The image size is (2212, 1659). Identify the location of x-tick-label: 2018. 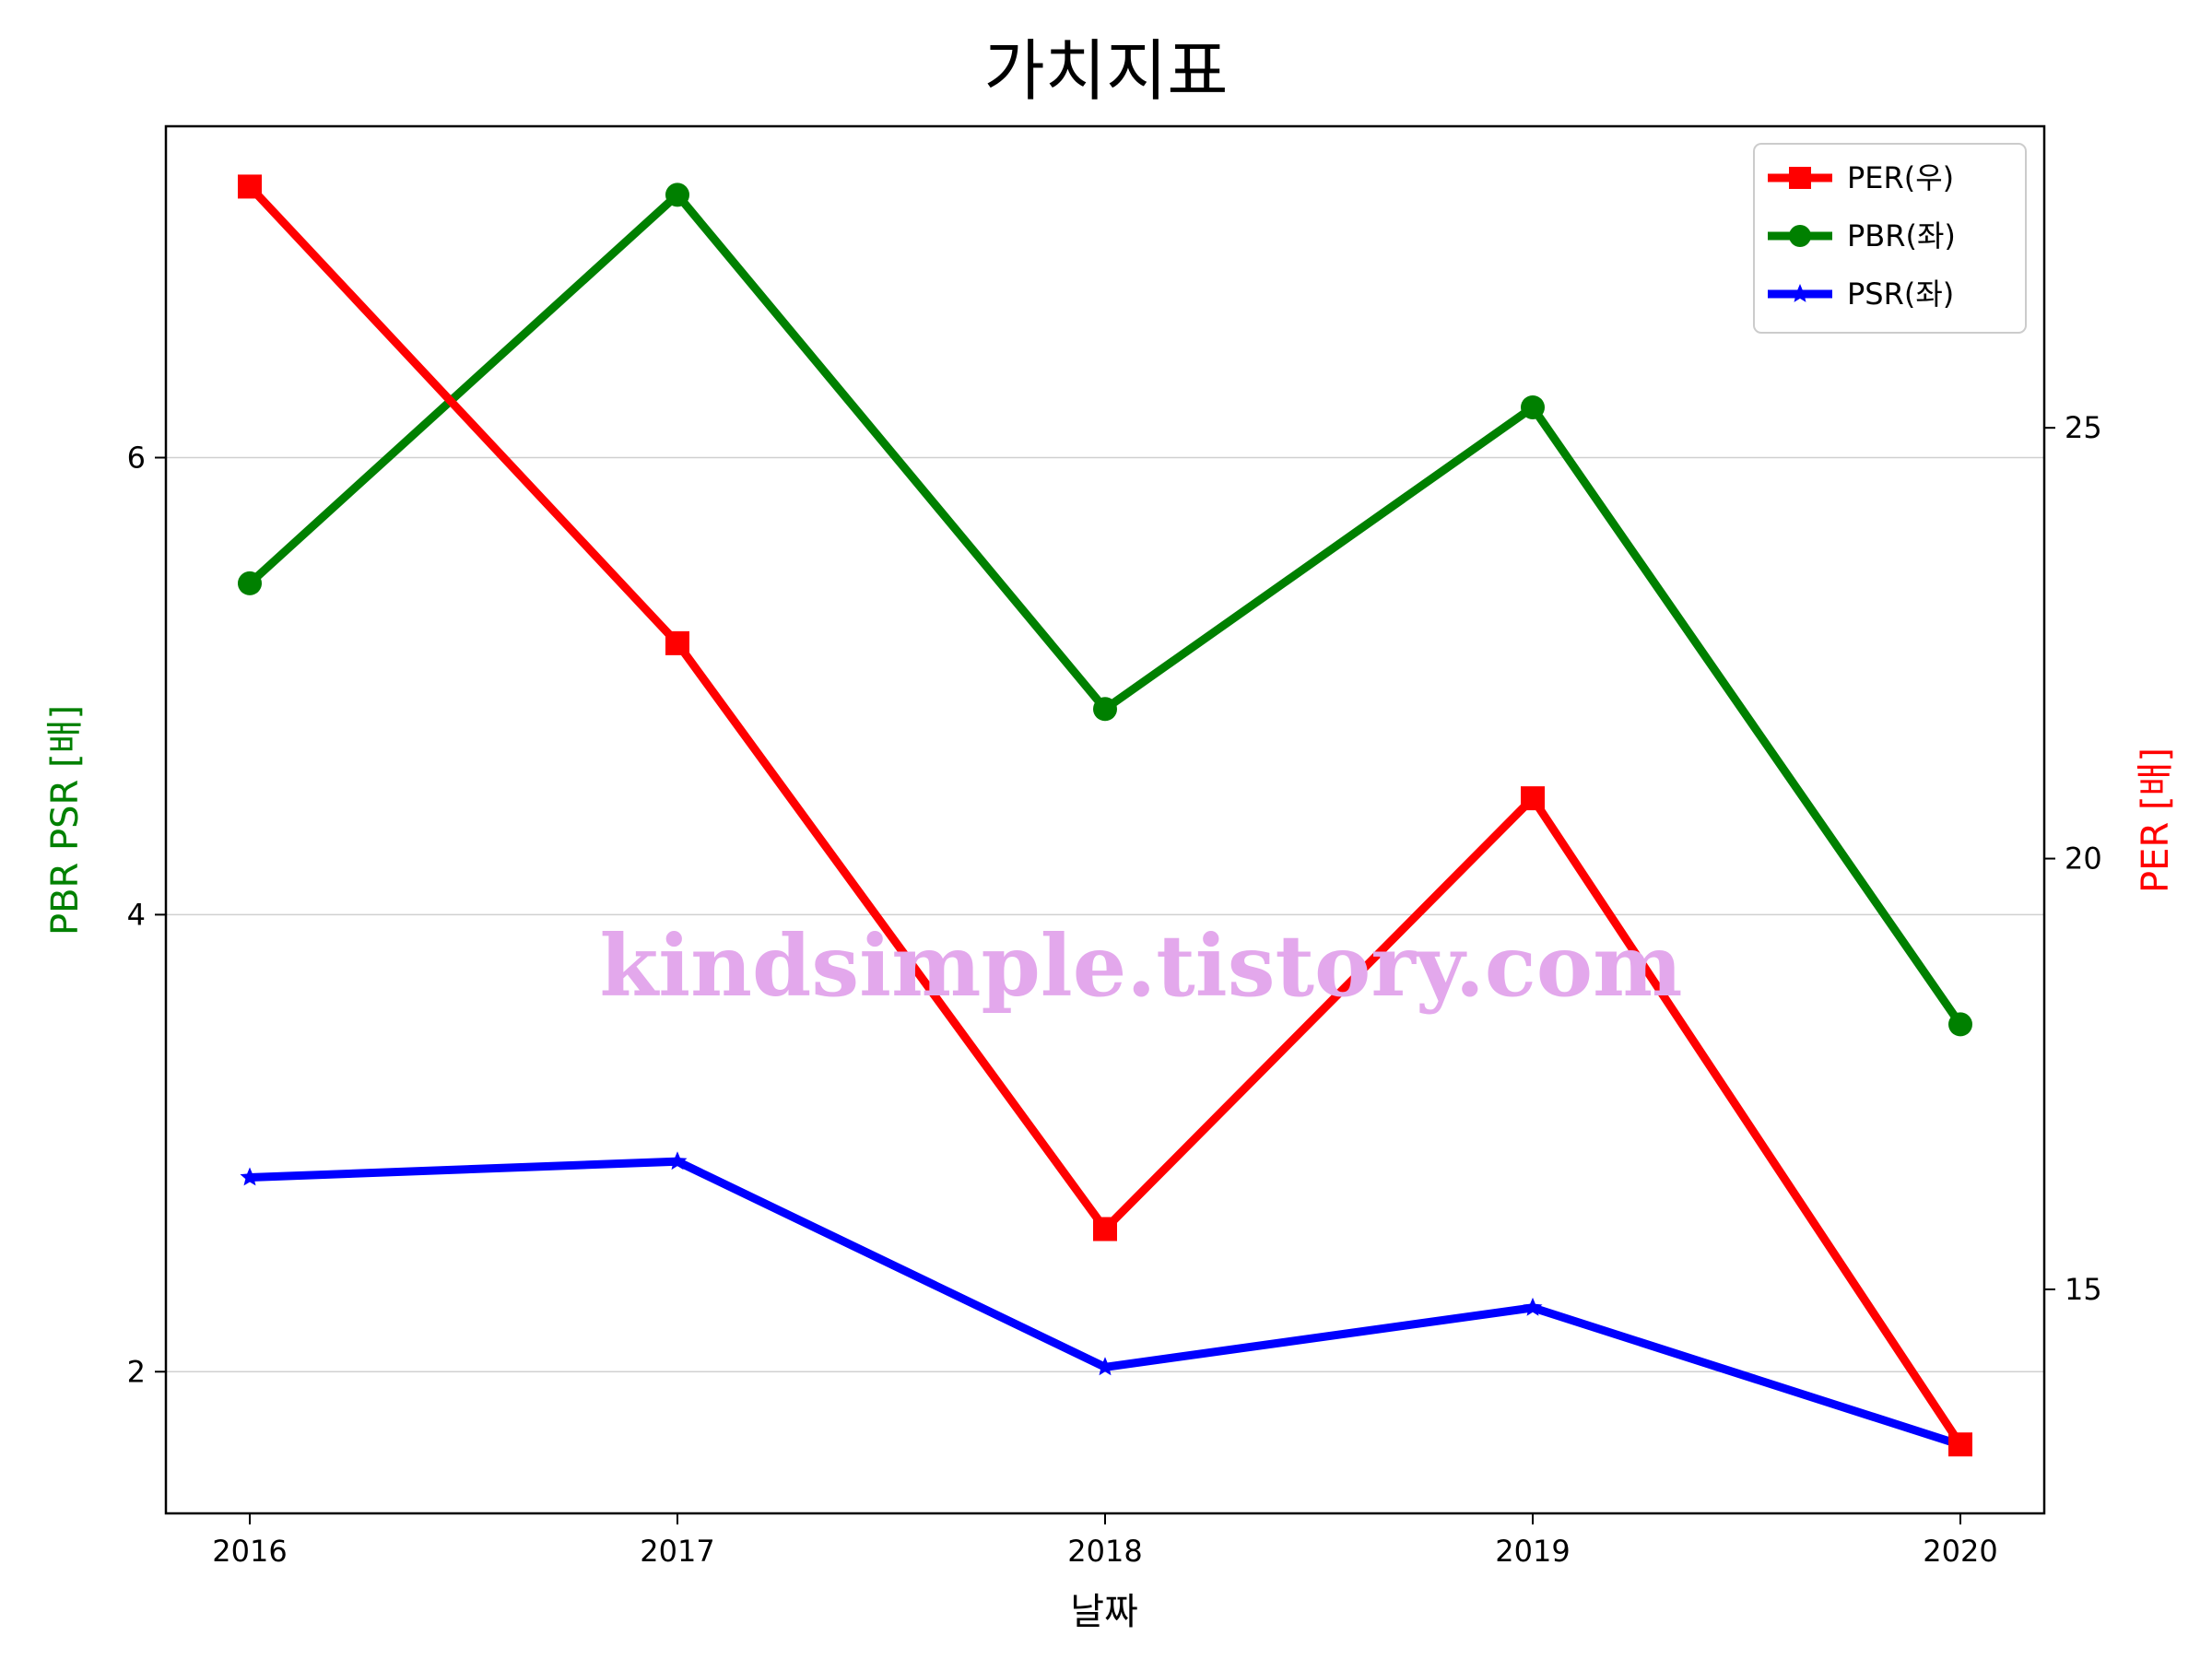
(1104, 1551).